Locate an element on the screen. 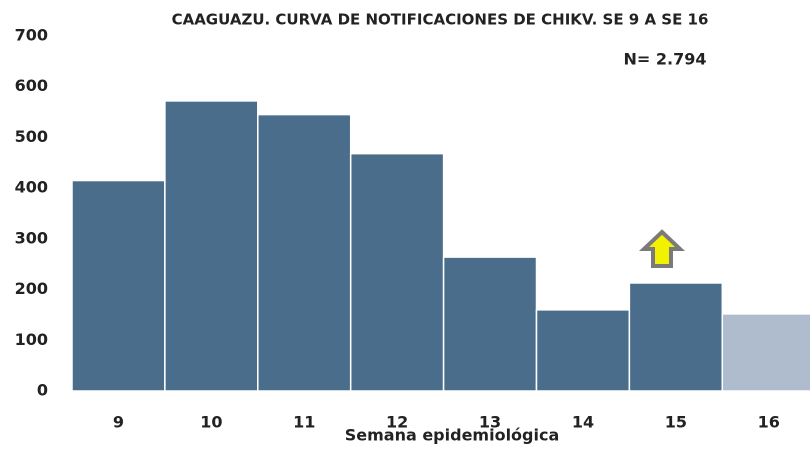 This screenshot has height=449, width=810. y-tick-label: 600 is located at coordinates (31, 85).